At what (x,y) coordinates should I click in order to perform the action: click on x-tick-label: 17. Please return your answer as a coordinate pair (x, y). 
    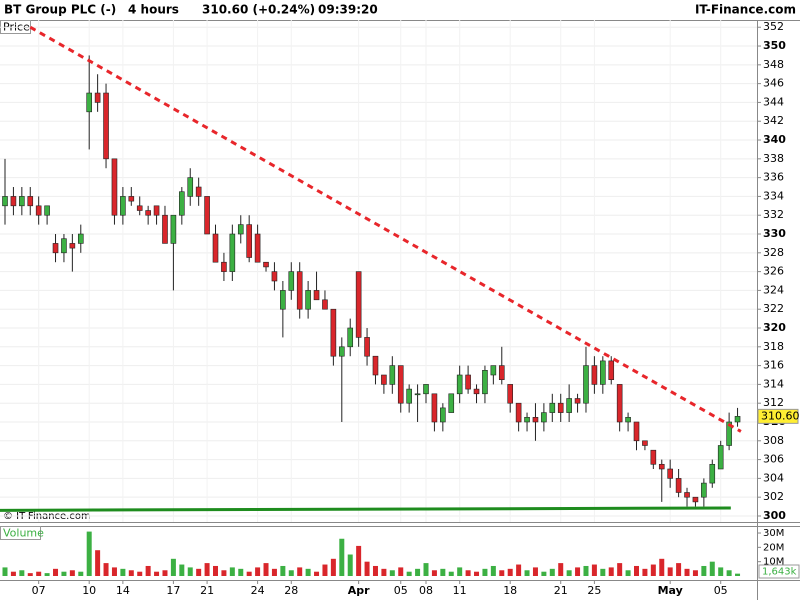
    Looking at the image, I should click on (173, 590).